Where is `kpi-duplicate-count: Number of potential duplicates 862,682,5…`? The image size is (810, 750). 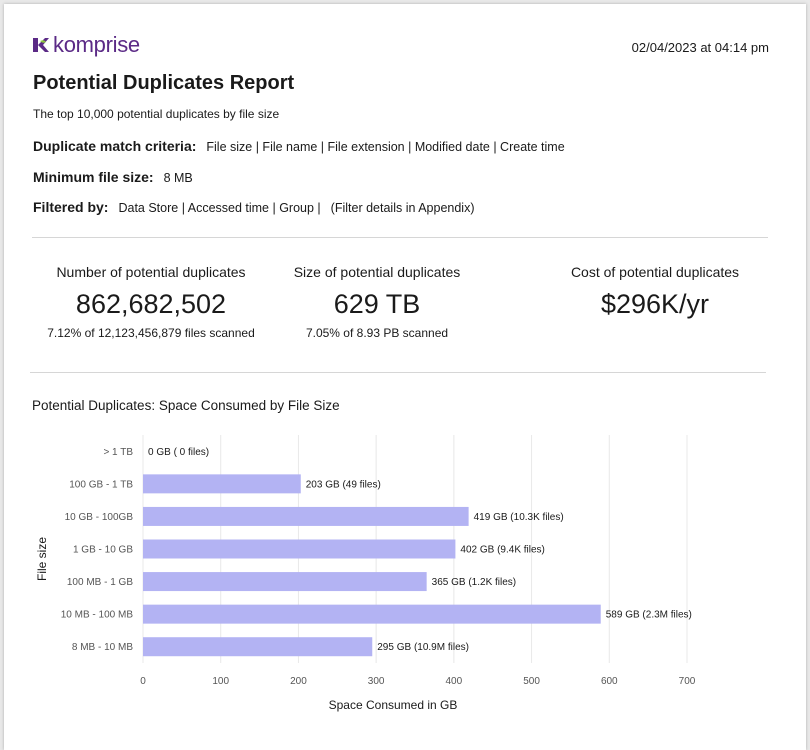 kpi-duplicate-count: Number of potential duplicates 862,682,5… is located at coordinates (151, 302).